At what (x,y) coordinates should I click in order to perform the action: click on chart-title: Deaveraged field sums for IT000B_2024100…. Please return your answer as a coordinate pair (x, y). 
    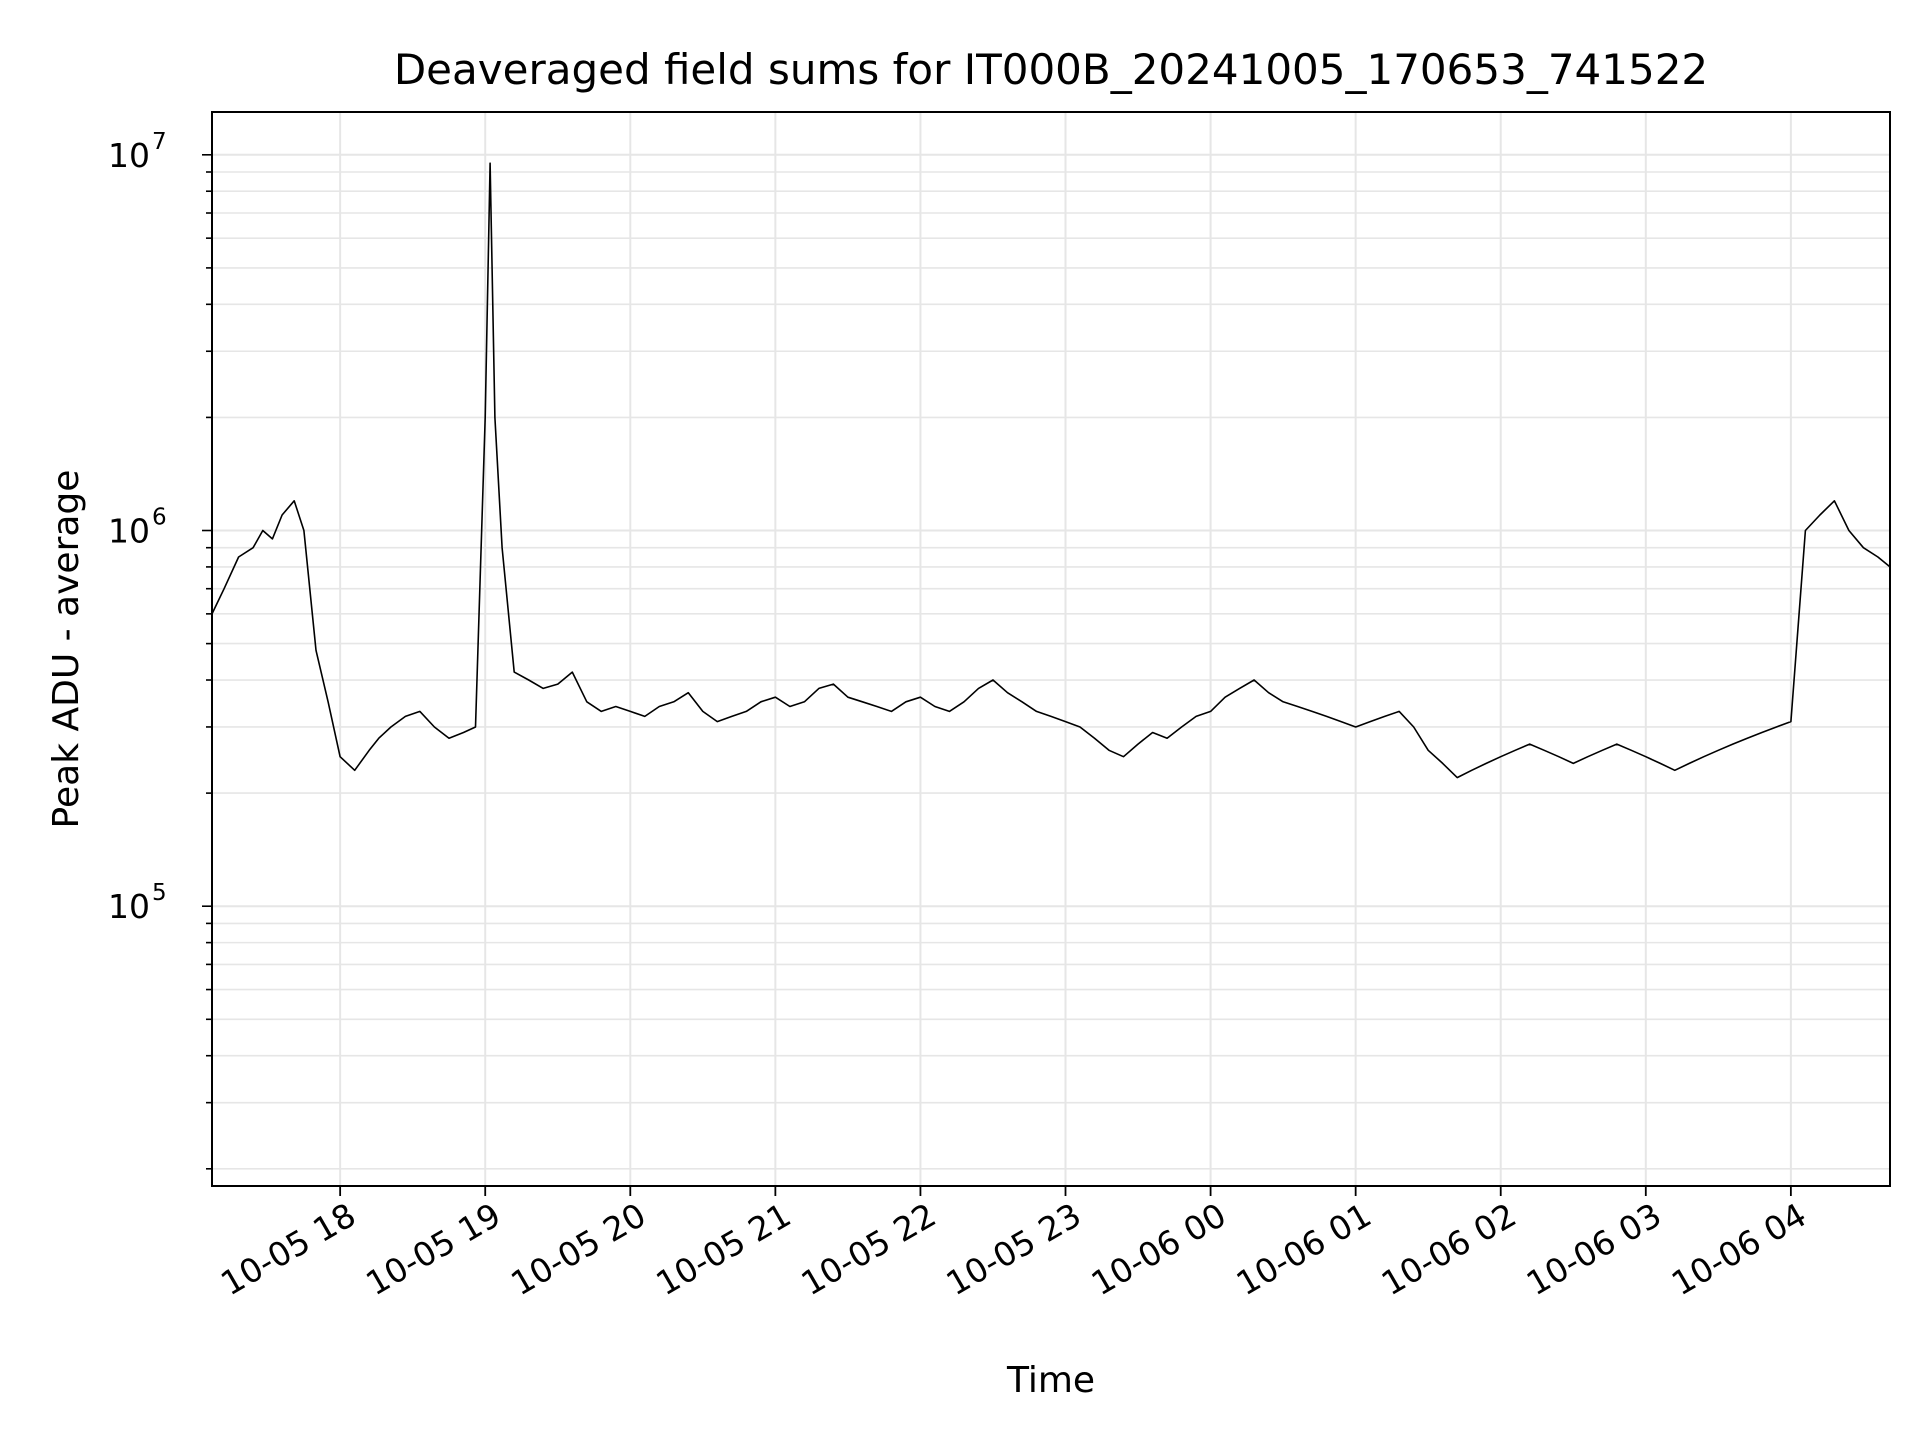
    Looking at the image, I should click on (1051, 69).